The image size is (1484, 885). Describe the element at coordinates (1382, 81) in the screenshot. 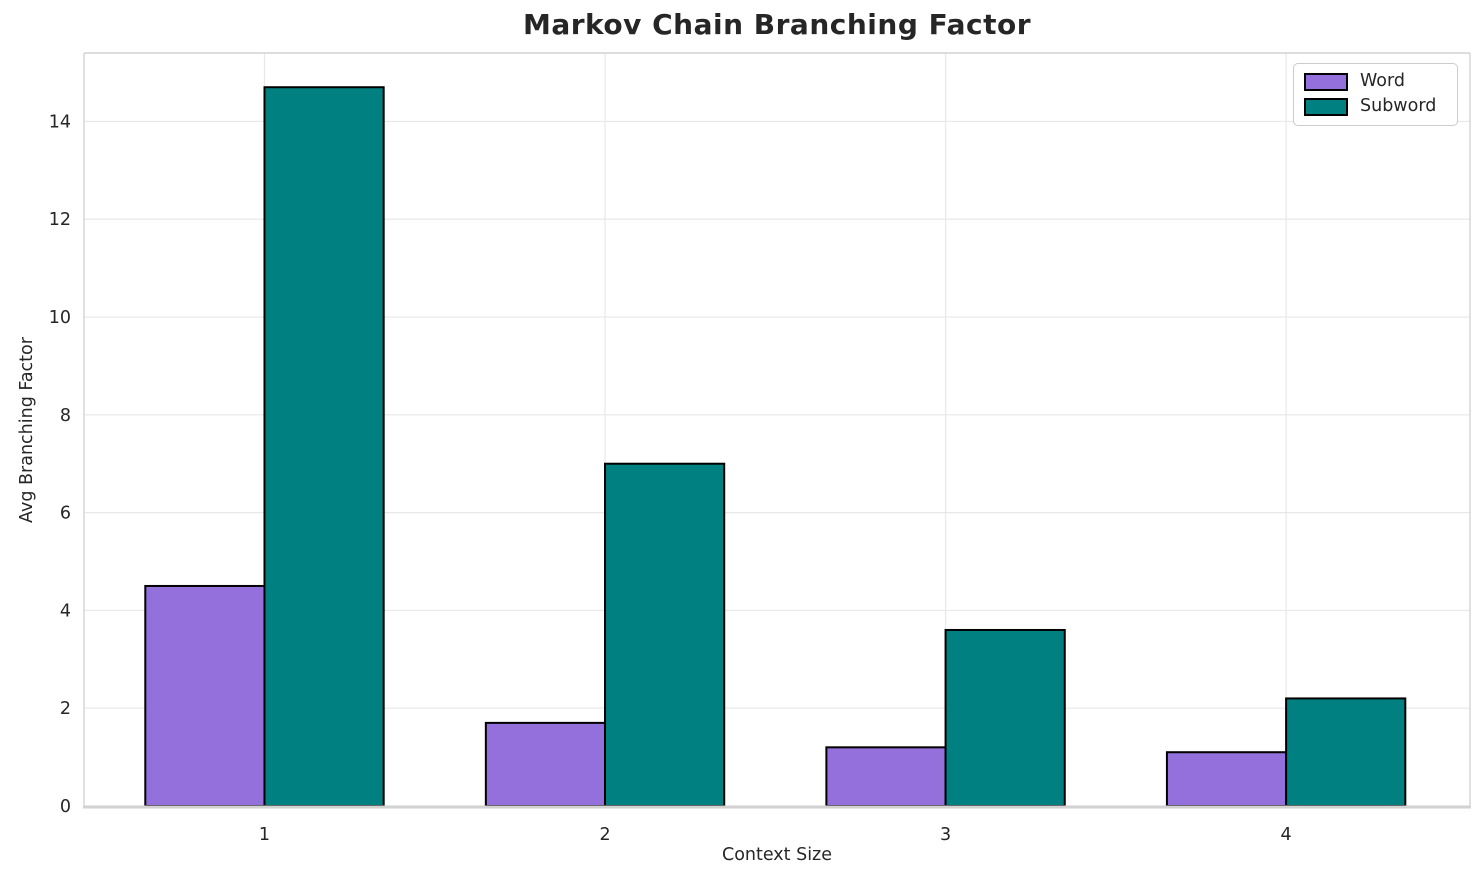

I see `legend-label-word: Word` at that location.